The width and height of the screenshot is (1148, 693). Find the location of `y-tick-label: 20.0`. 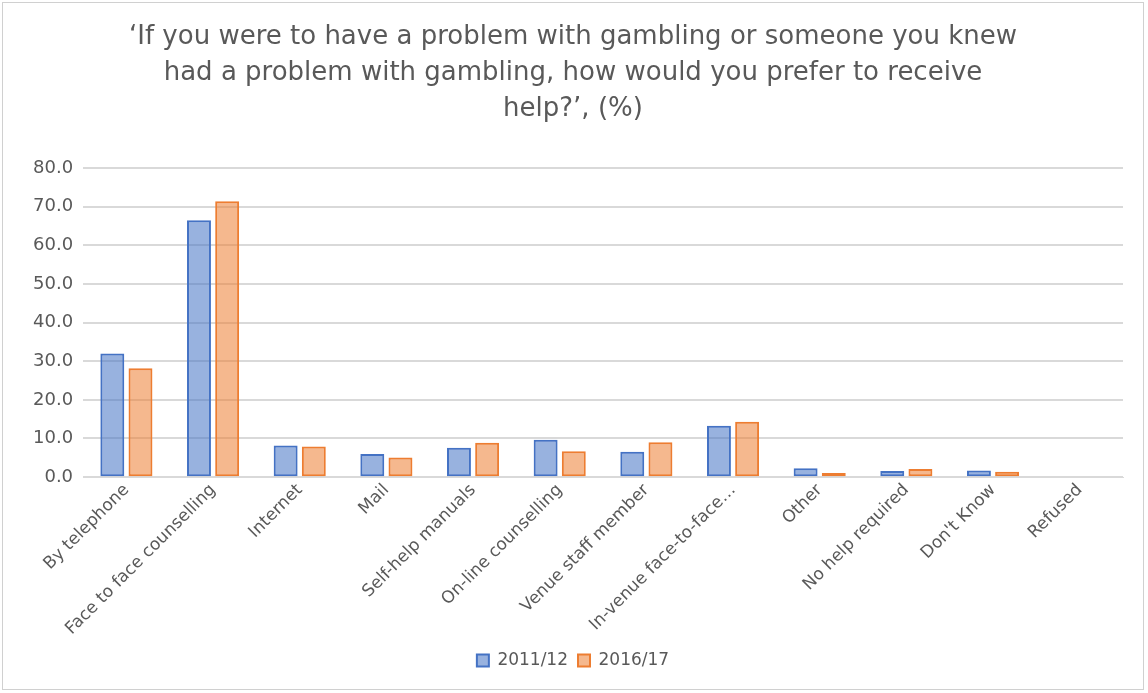

y-tick-label: 20.0 is located at coordinates (53, 398).